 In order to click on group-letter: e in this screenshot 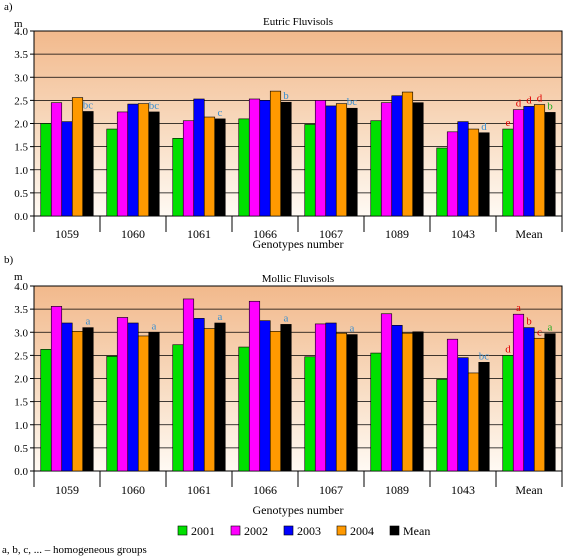, I will do `click(508, 123)`.